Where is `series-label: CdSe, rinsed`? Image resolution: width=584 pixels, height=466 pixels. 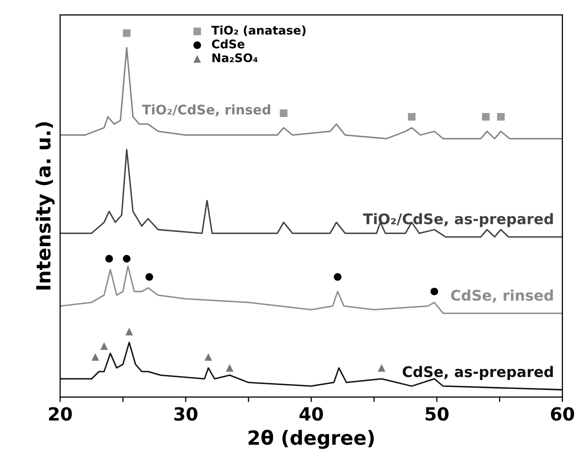
series-label: CdSe, rinsed is located at coordinates (502, 296).